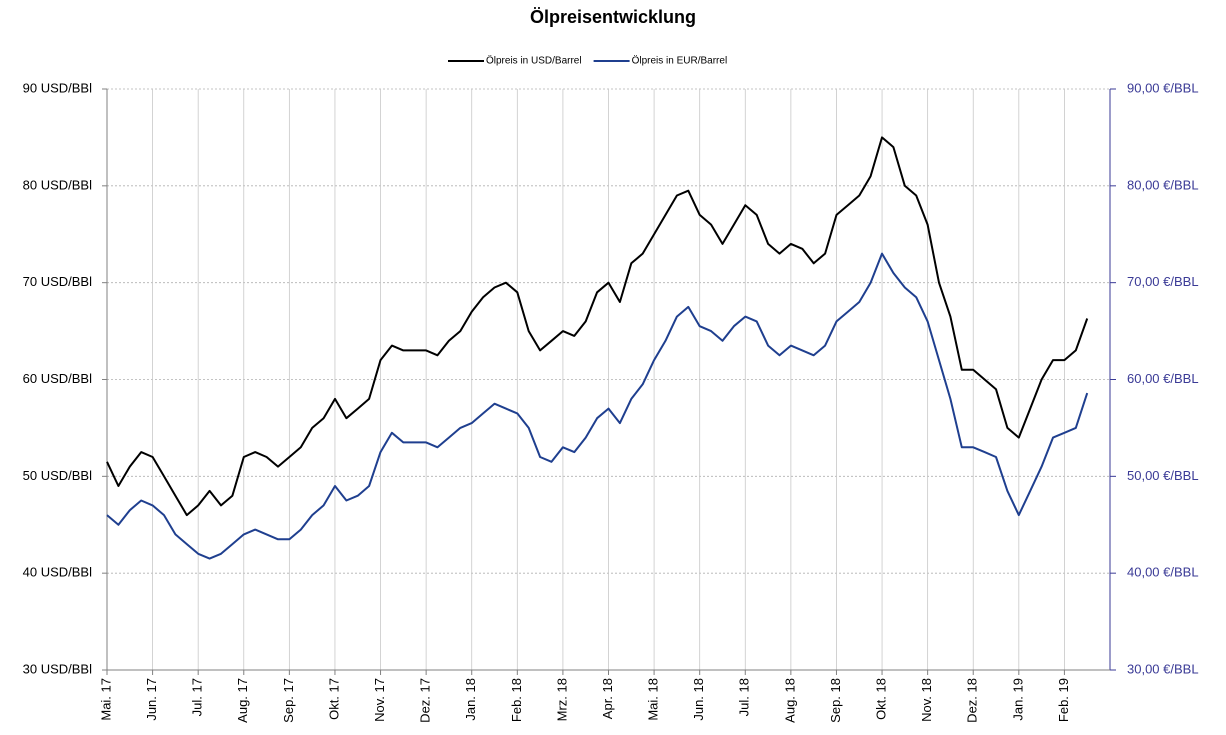 This screenshot has height=735, width=1226. What do you see at coordinates (151, 699) in the screenshot?
I see `x-tick-label: Jun. 17` at bounding box center [151, 699].